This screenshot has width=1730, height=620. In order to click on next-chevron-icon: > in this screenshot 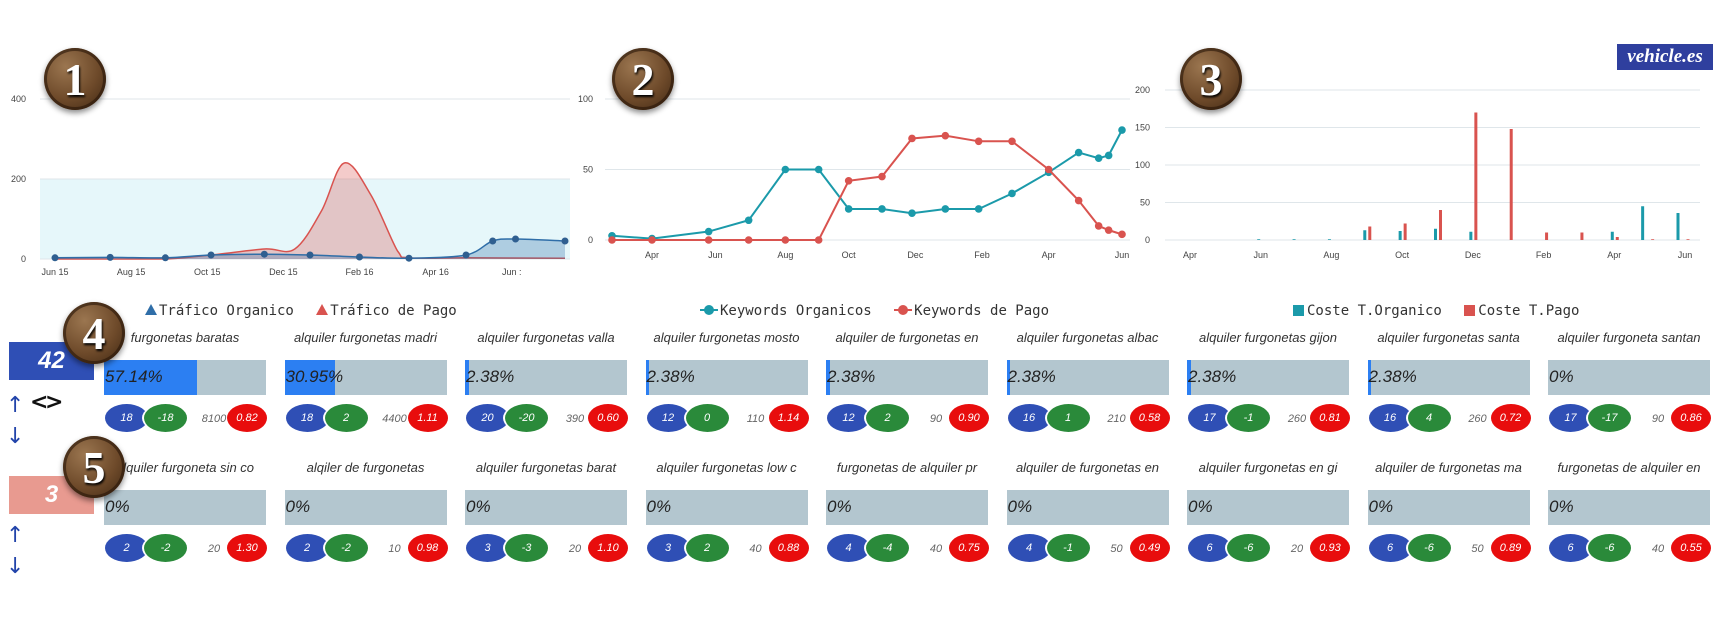, I will do `click(54, 402)`.